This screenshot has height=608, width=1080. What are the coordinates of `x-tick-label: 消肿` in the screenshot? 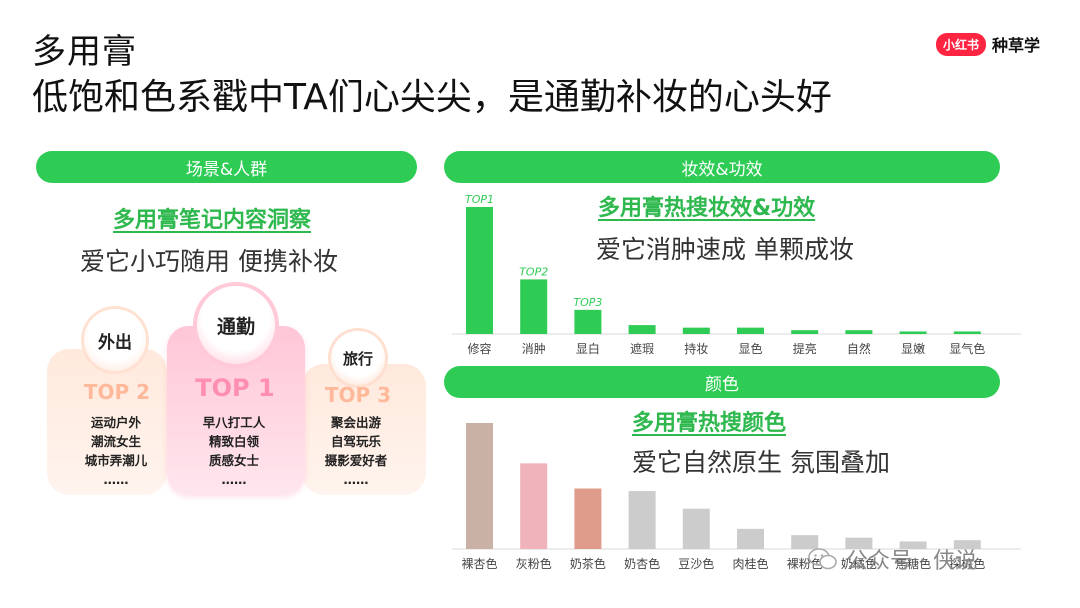 It's located at (534, 348).